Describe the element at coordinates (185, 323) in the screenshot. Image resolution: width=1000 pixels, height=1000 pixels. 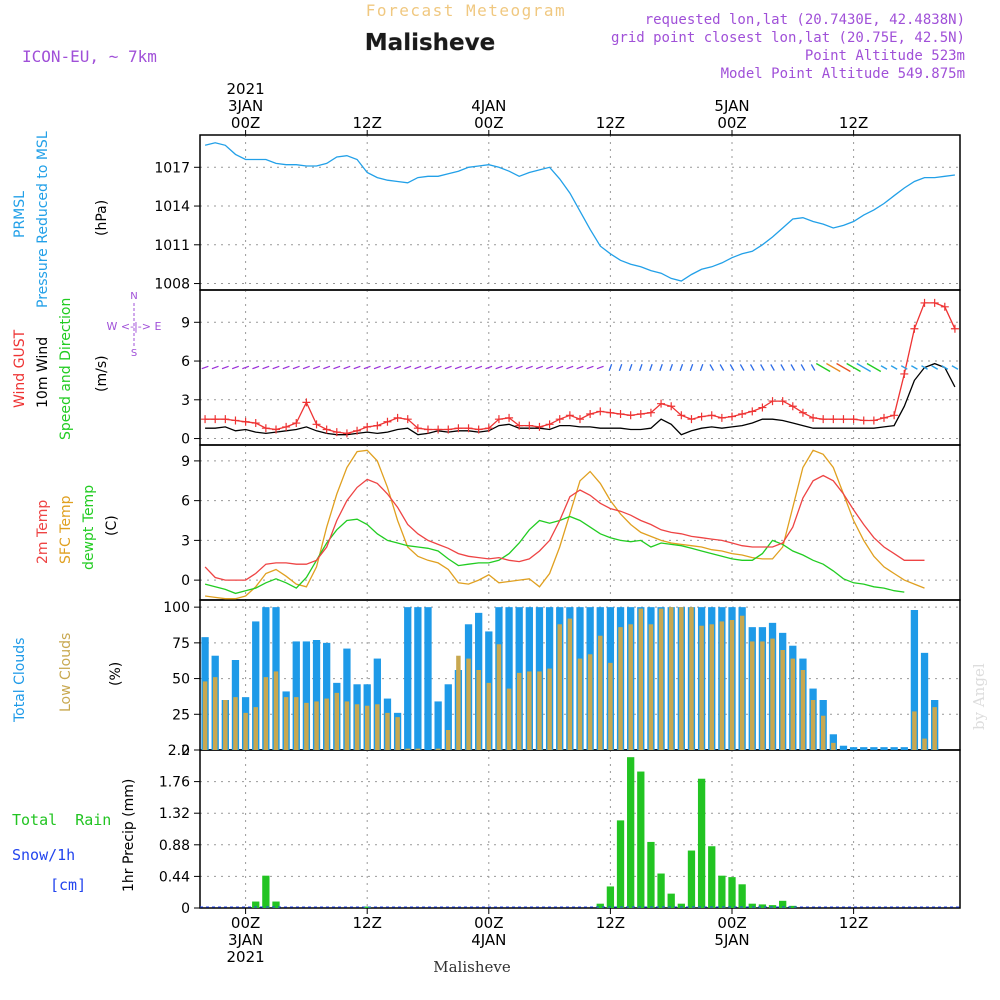
I see `wind-ytick-label: 9` at that location.